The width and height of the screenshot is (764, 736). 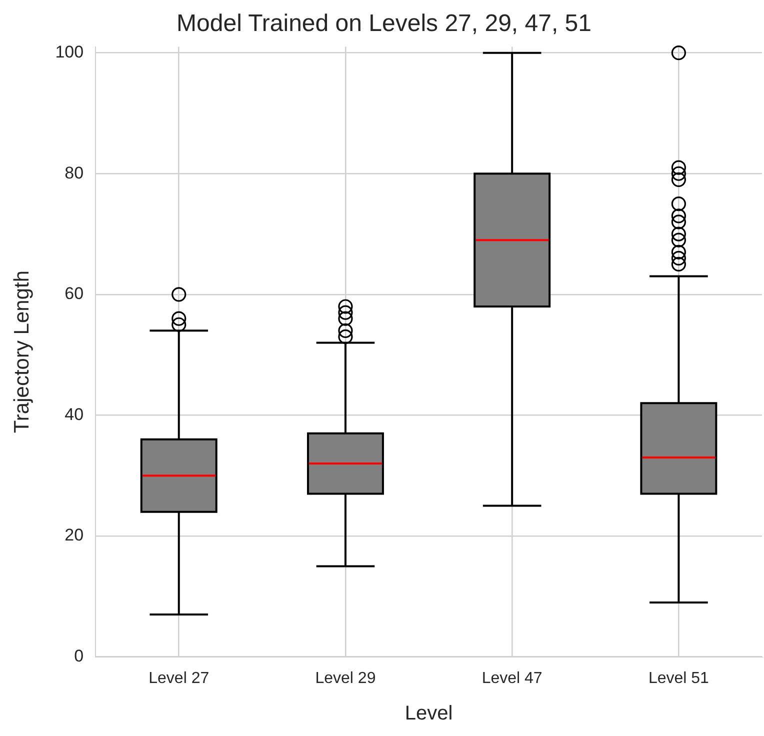 I want to click on x-tick-label: Level 51, so click(x=679, y=678).